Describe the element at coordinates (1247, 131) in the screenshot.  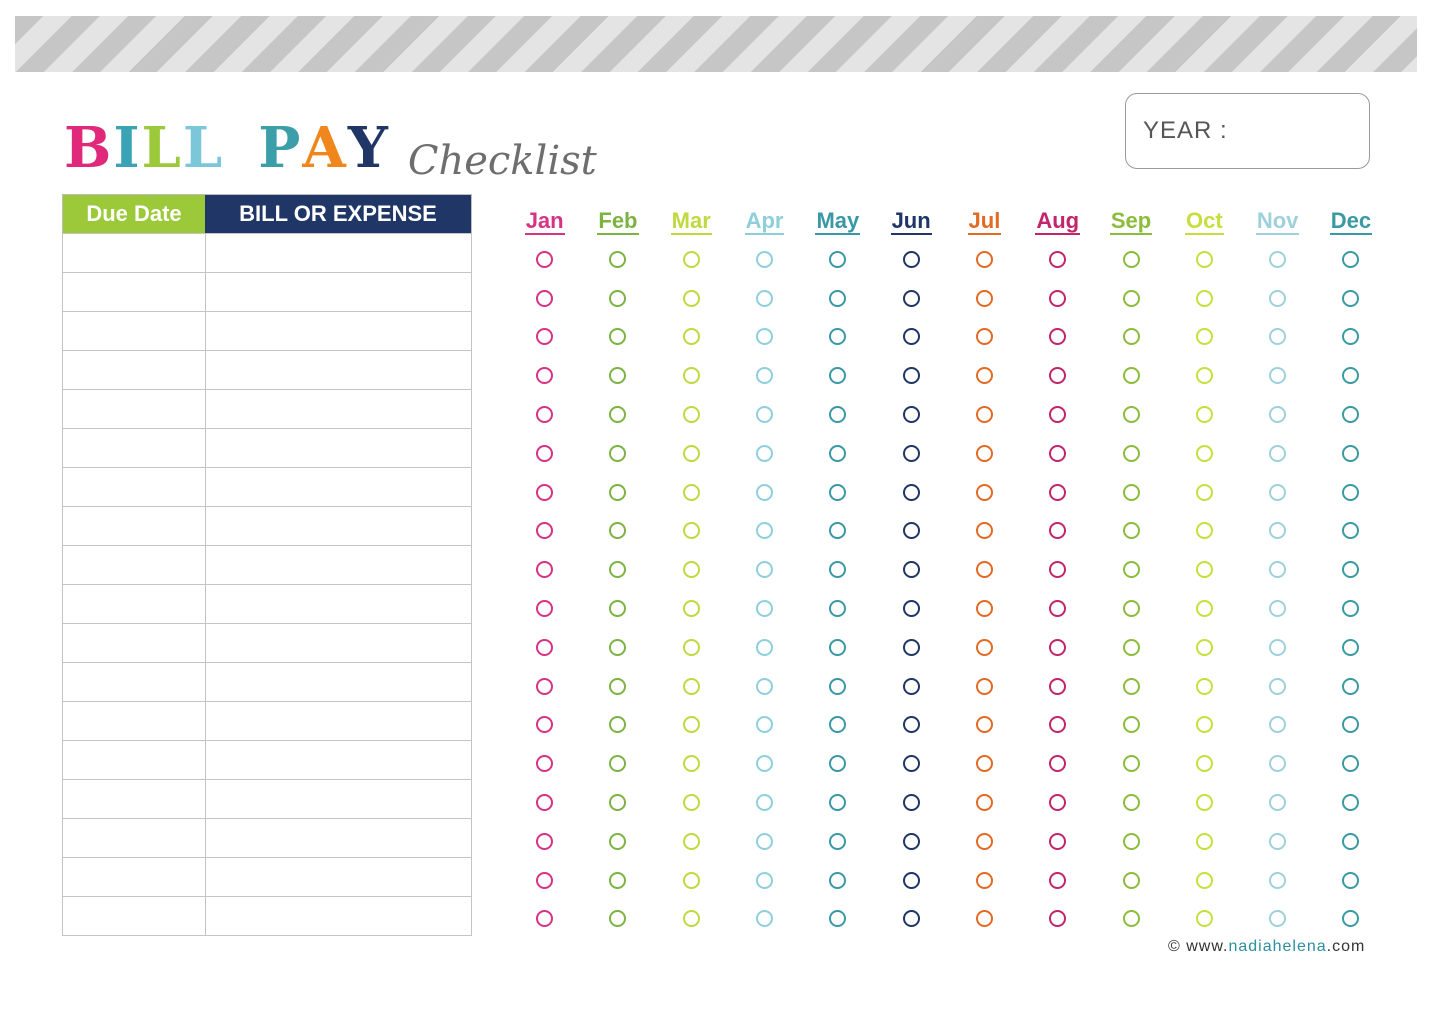
I see `year-field: YEAR :` at that location.